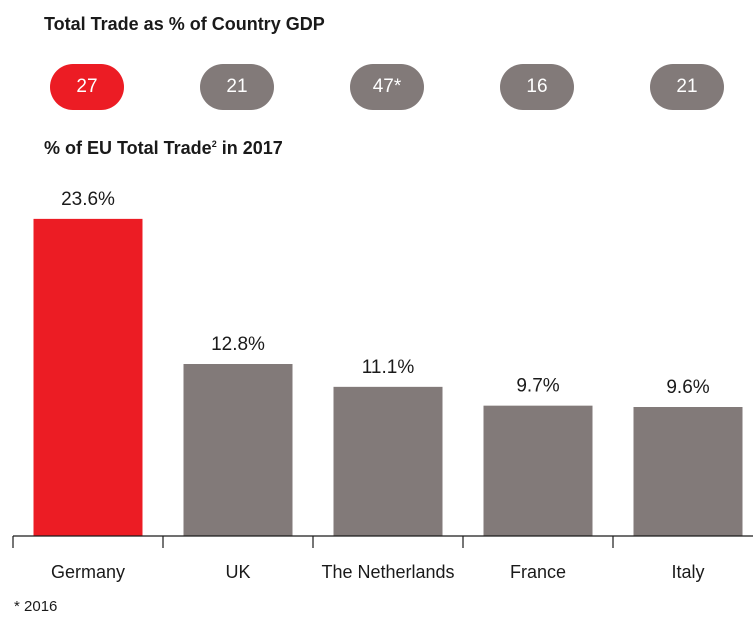 This screenshot has width=753, height=618. I want to click on chart-title: % of EU Total Trade2 in 2017, so click(163, 148).